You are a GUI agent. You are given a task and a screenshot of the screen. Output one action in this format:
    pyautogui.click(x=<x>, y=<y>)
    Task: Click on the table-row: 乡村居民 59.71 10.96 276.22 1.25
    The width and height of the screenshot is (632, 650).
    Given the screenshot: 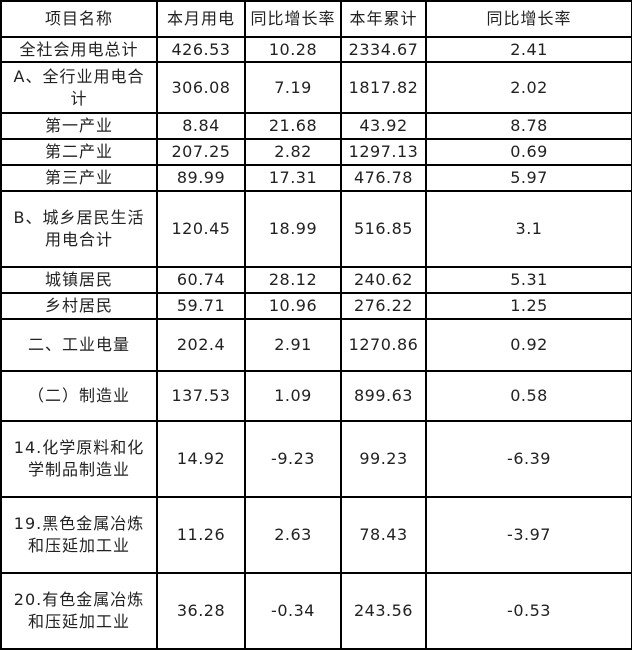 What is the action you would take?
    pyautogui.click(x=316, y=306)
    